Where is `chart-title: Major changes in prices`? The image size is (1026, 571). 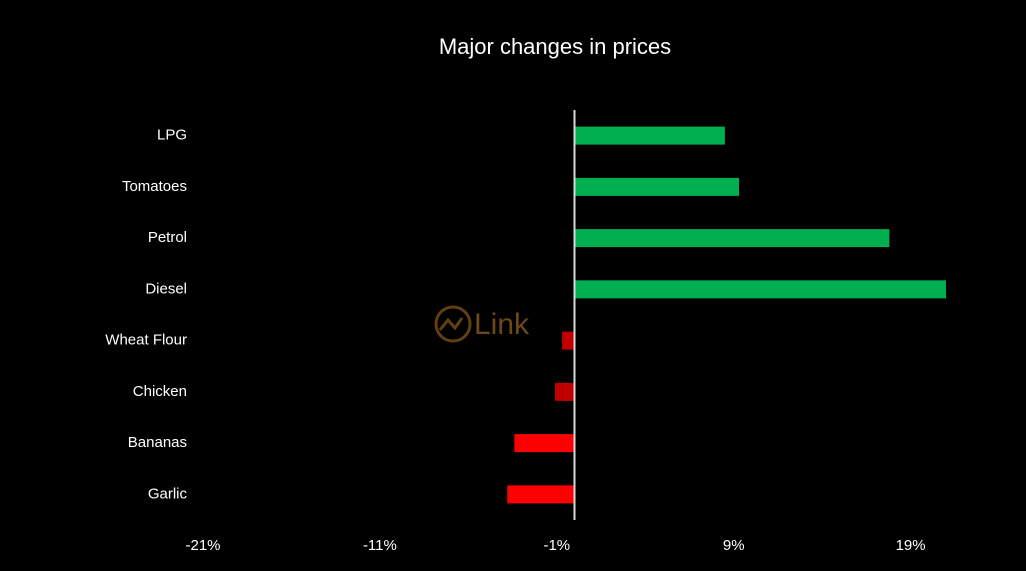 chart-title: Major changes in prices is located at coordinates (555, 46).